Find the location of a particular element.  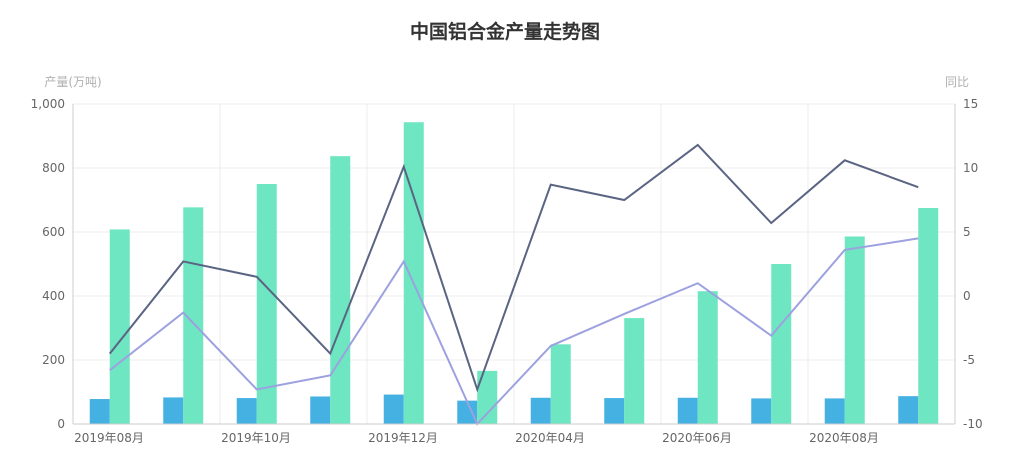

x-tick-label: 2020年08月 is located at coordinates (844, 438).